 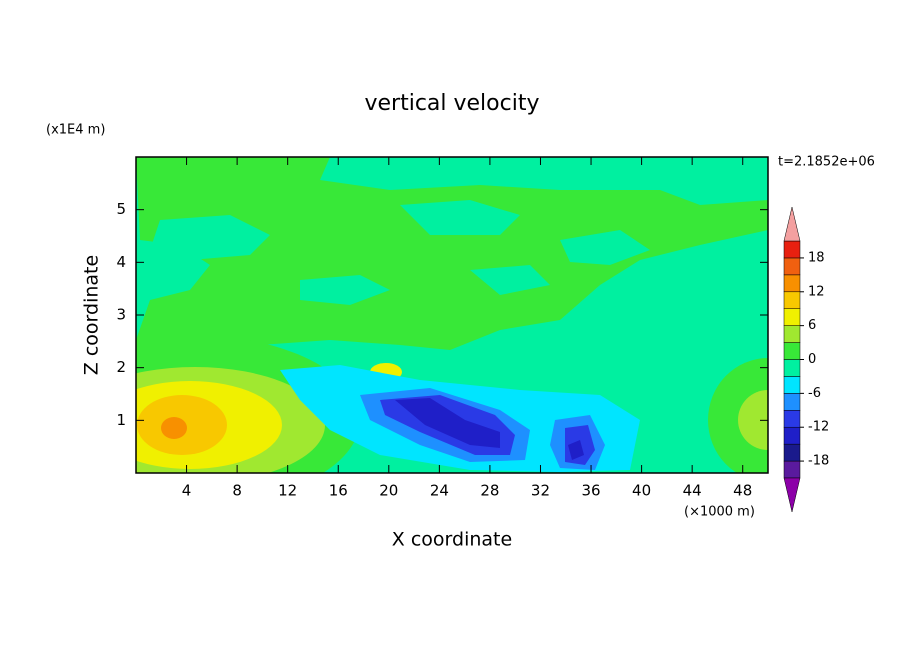 What do you see at coordinates (489, 491) in the screenshot?
I see `x-tick-label: 28` at bounding box center [489, 491].